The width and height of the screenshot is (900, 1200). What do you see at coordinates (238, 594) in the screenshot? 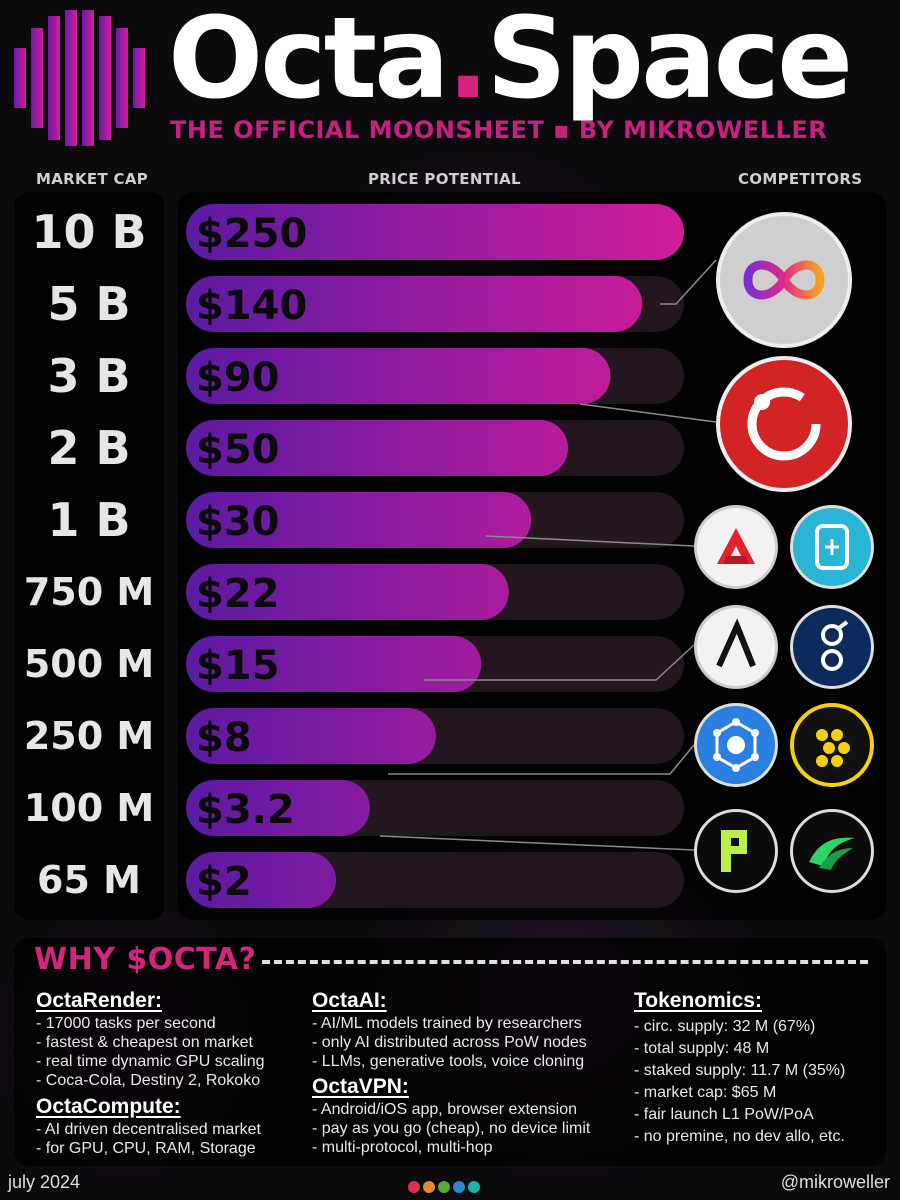
I see `bar-value-label: $22` at bounding box center [238, 594].